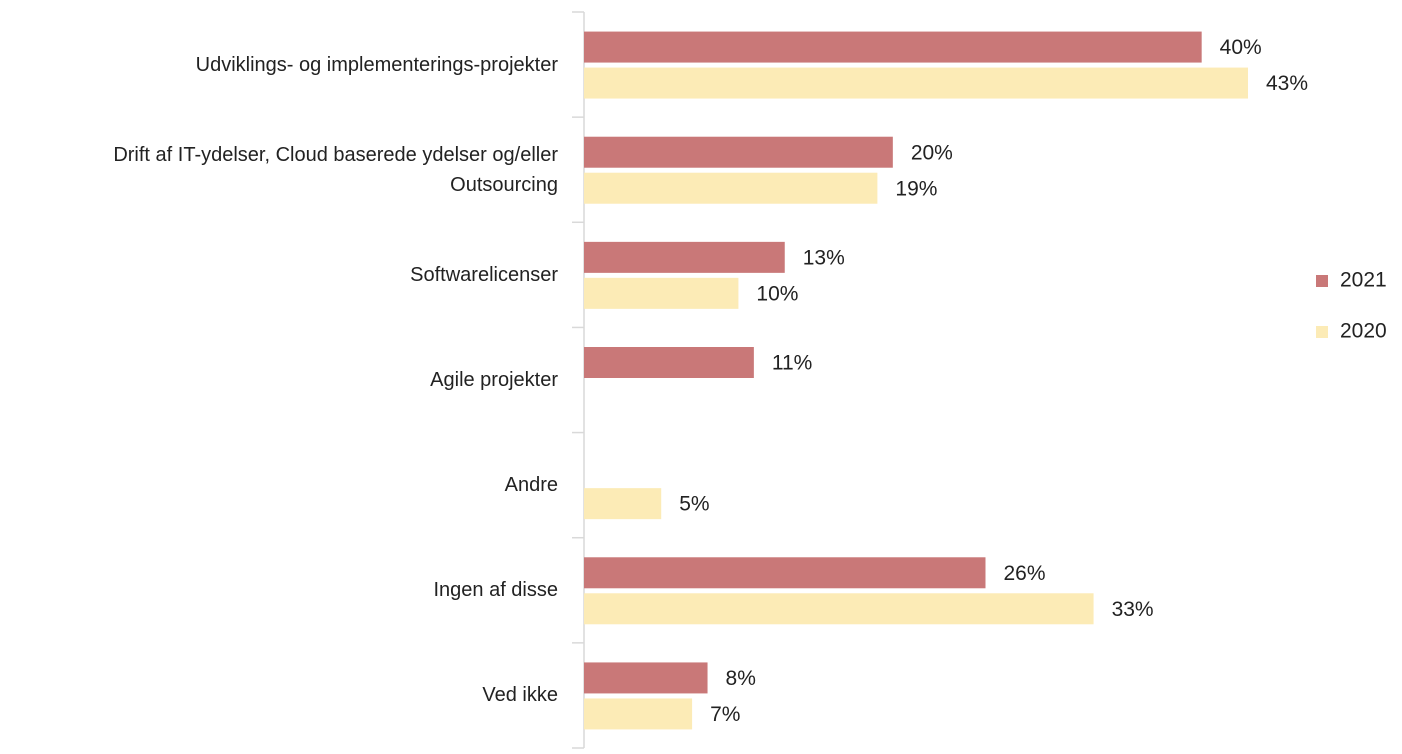 The width and height of the screenshot is (1402, 754). Describe the element at coordinates (741, 678) in the screenshot. I see `value-label: 8%` at that location.